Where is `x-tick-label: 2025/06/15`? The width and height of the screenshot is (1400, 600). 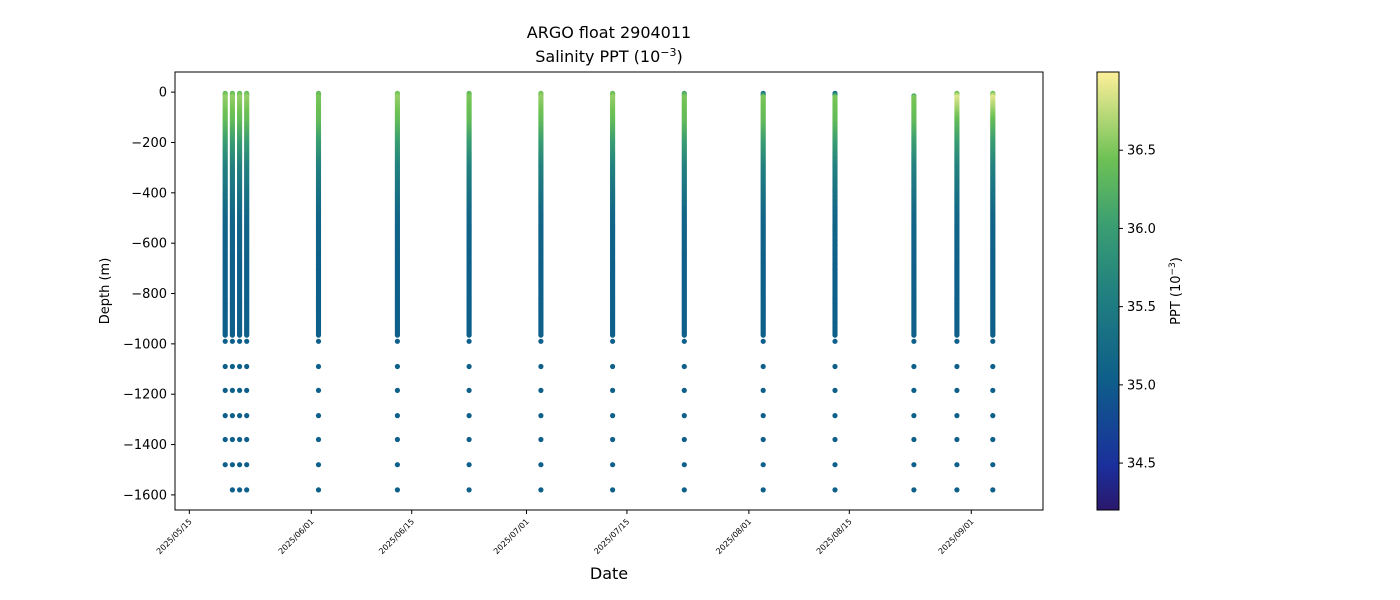
x-tick-label: 2025/06/15 is located at coordinates (396, 536).